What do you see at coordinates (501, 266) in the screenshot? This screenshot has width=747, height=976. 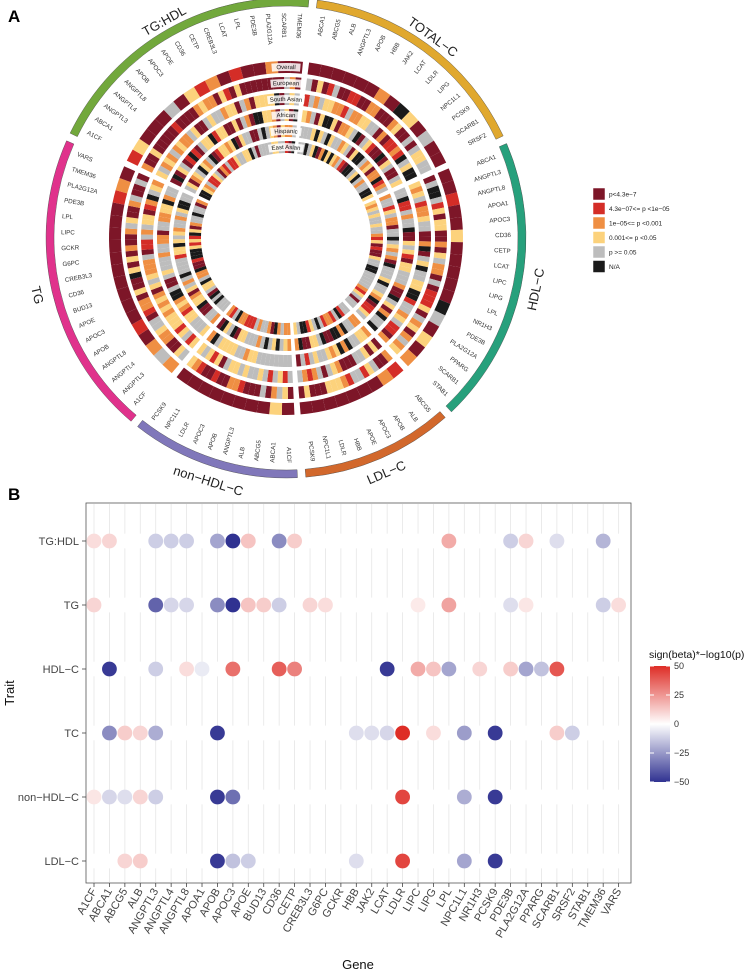 I see `sector-gene-label: LCAT` at bounding box center [501, 266].